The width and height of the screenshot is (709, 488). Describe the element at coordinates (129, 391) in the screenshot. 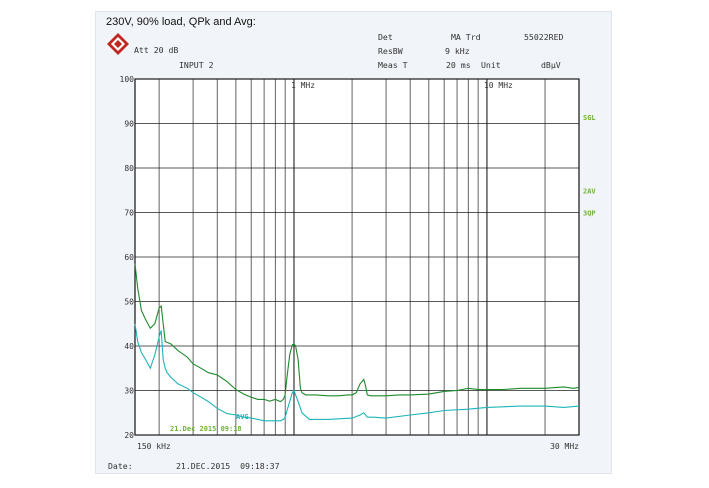

I see `y-tick-label: 30` at that location.